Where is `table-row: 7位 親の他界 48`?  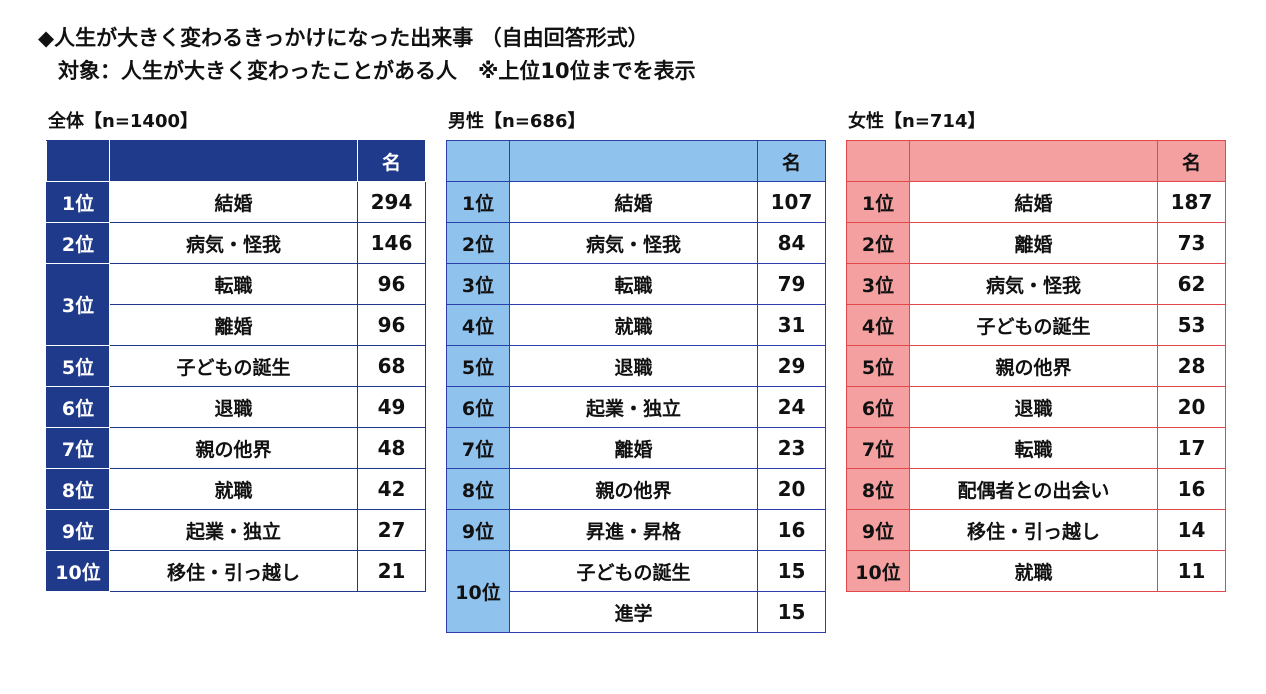
table-row: 7位 親の他界 48 is located at coordinates (236, 448).